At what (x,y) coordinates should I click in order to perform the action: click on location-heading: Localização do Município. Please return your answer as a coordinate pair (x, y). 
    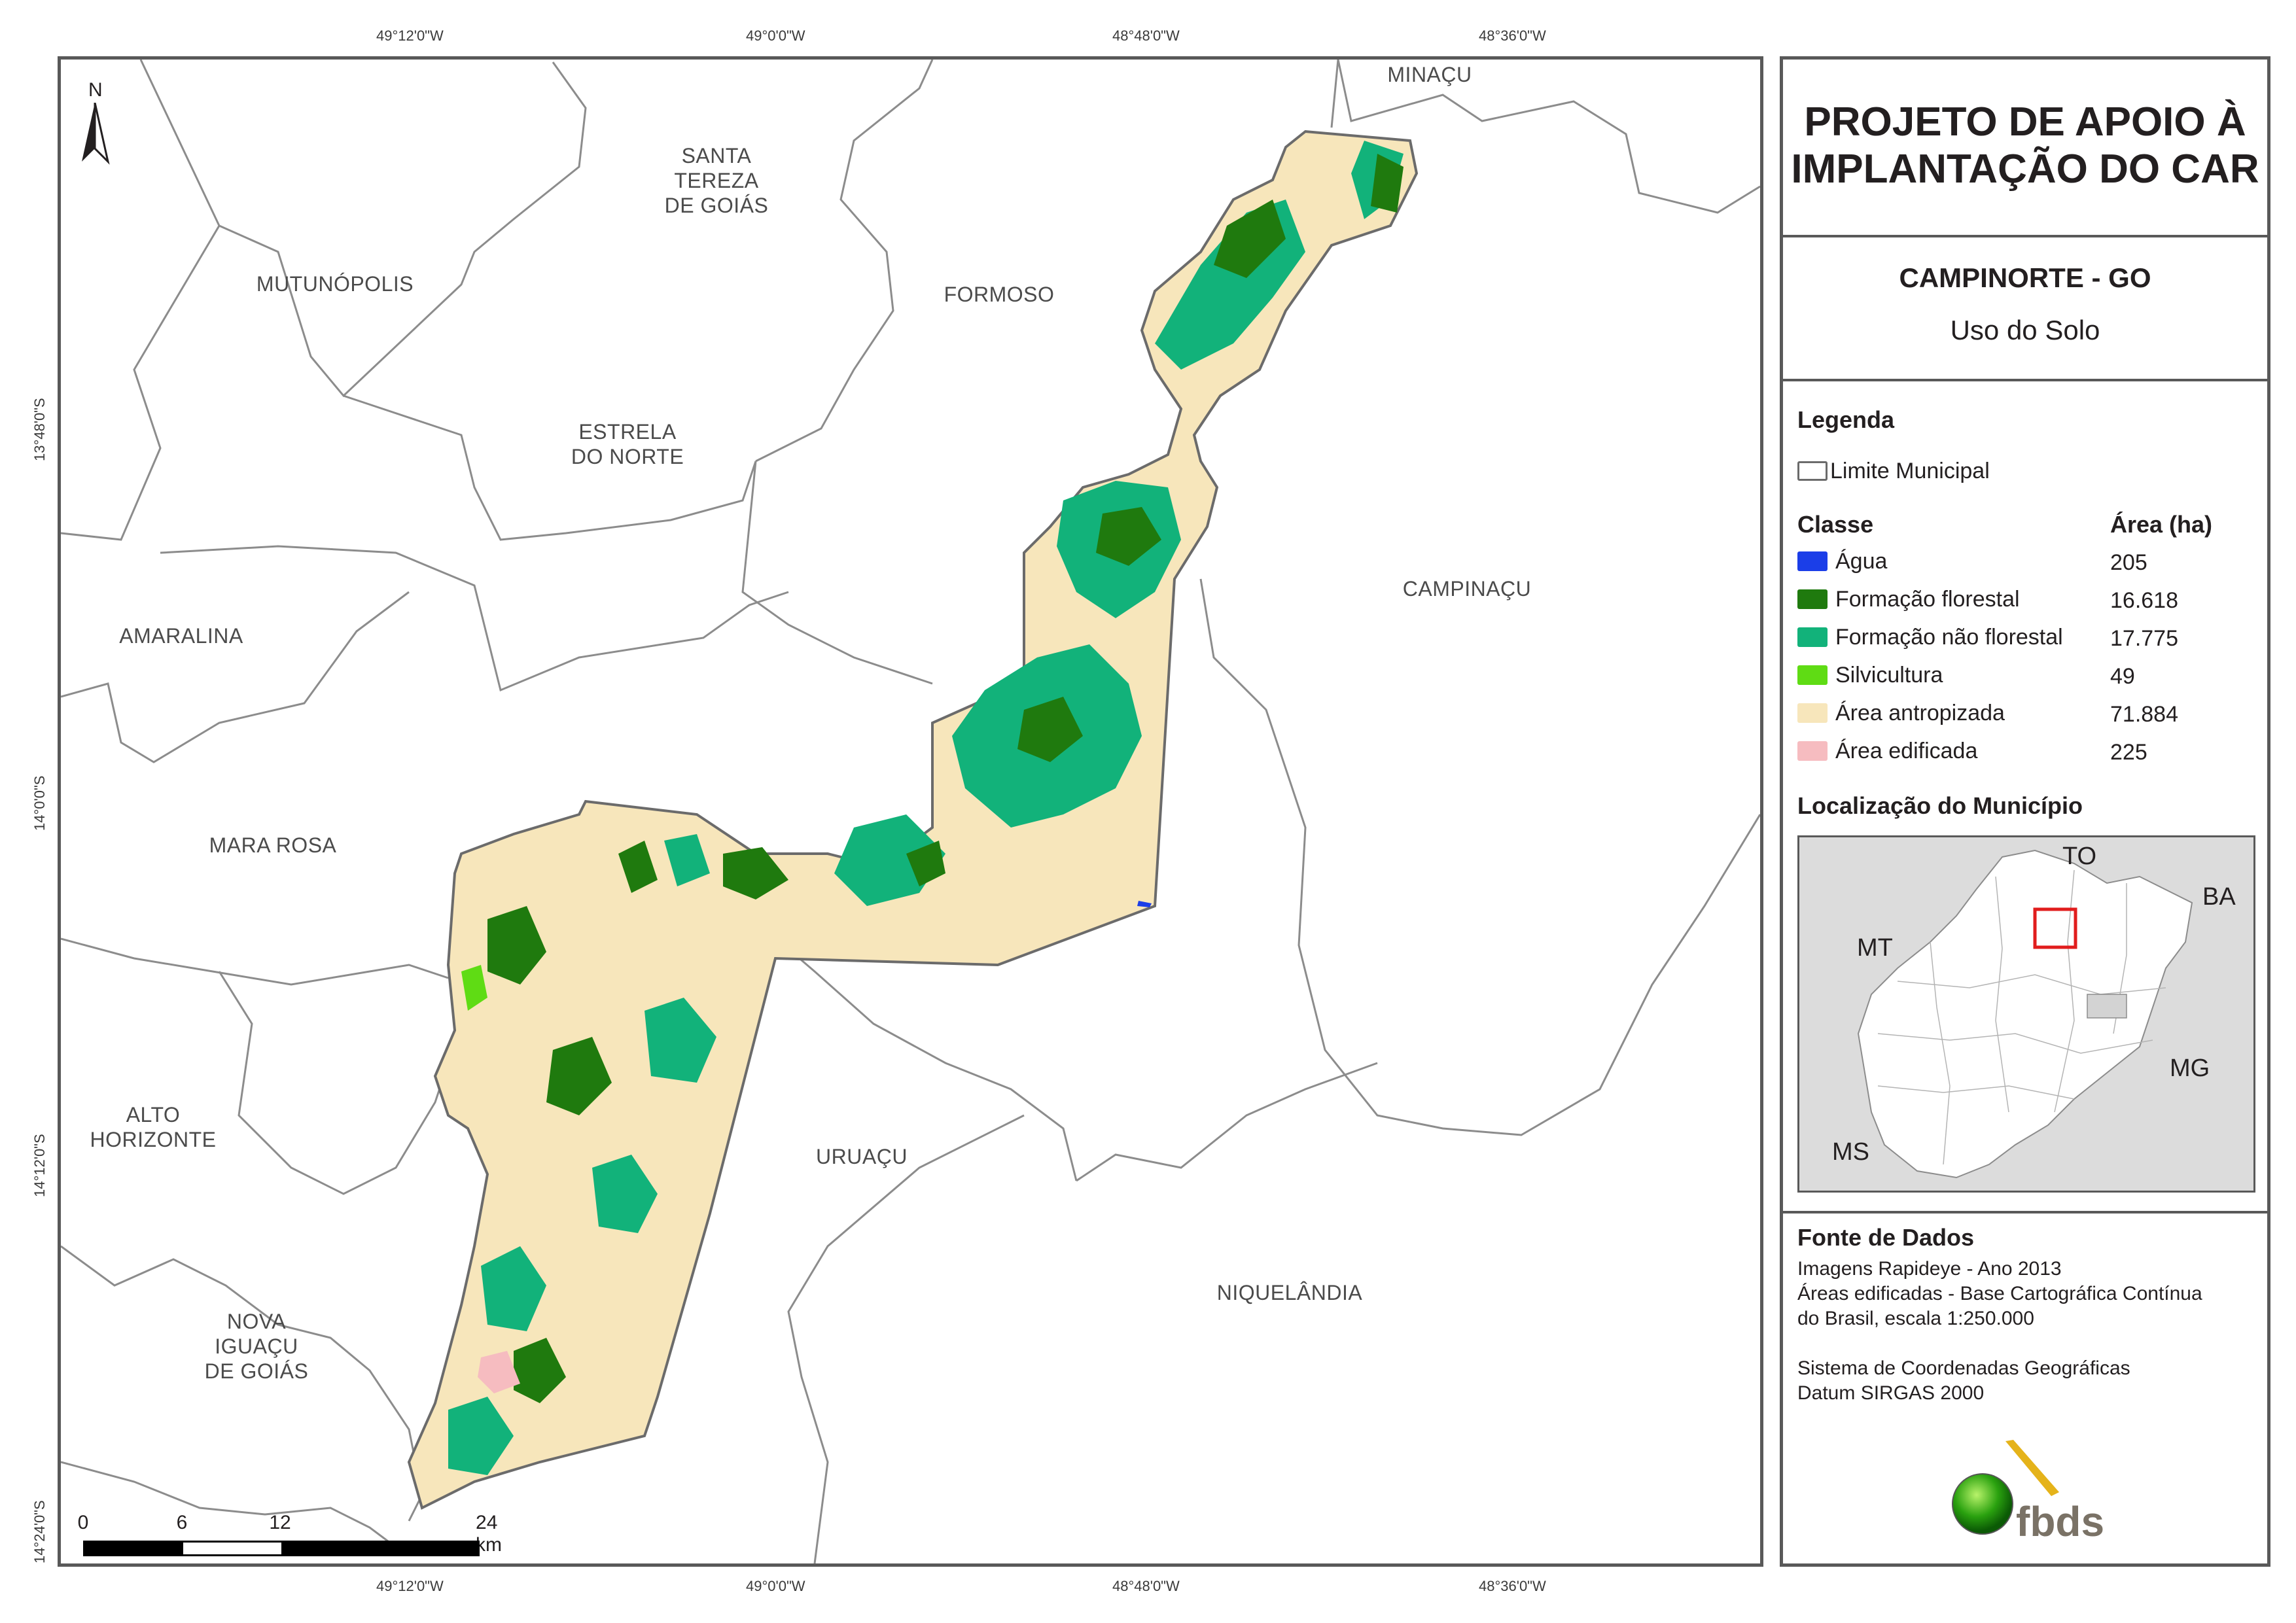
    Looking at the image, I should click on (1940, 806).